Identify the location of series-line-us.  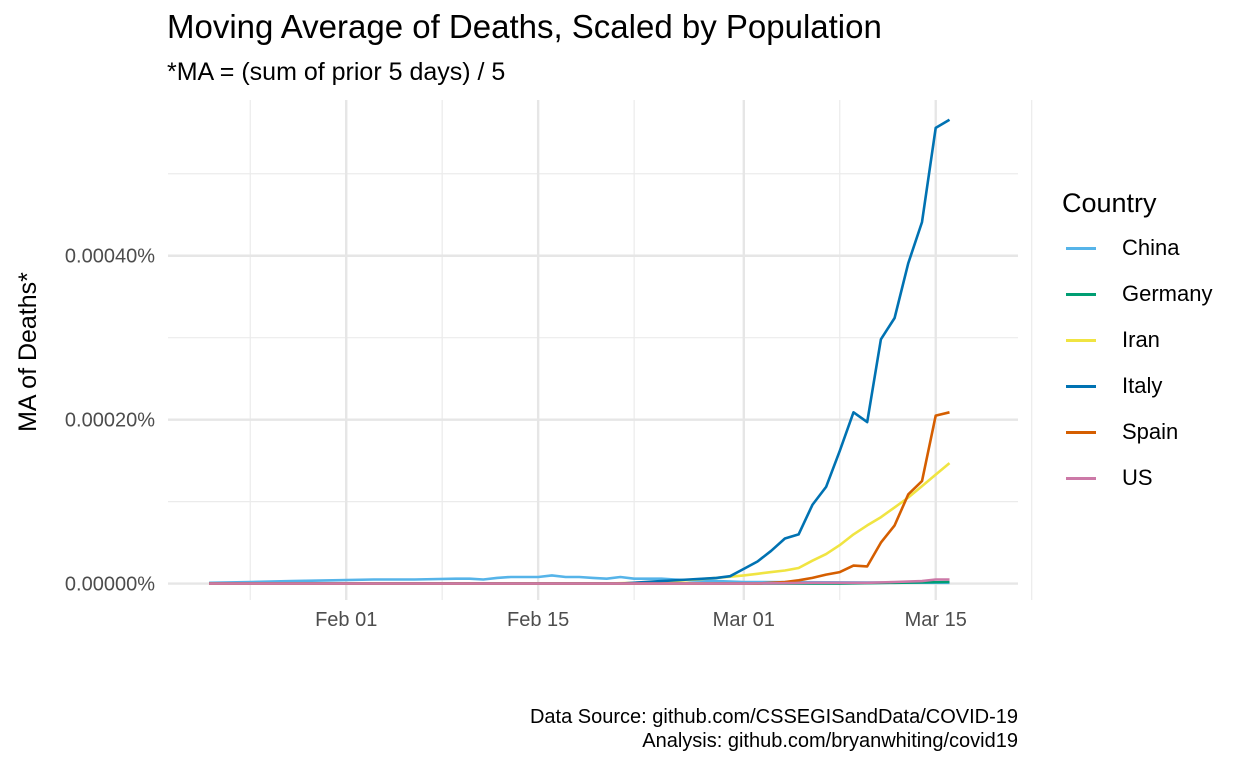
(579, 581).